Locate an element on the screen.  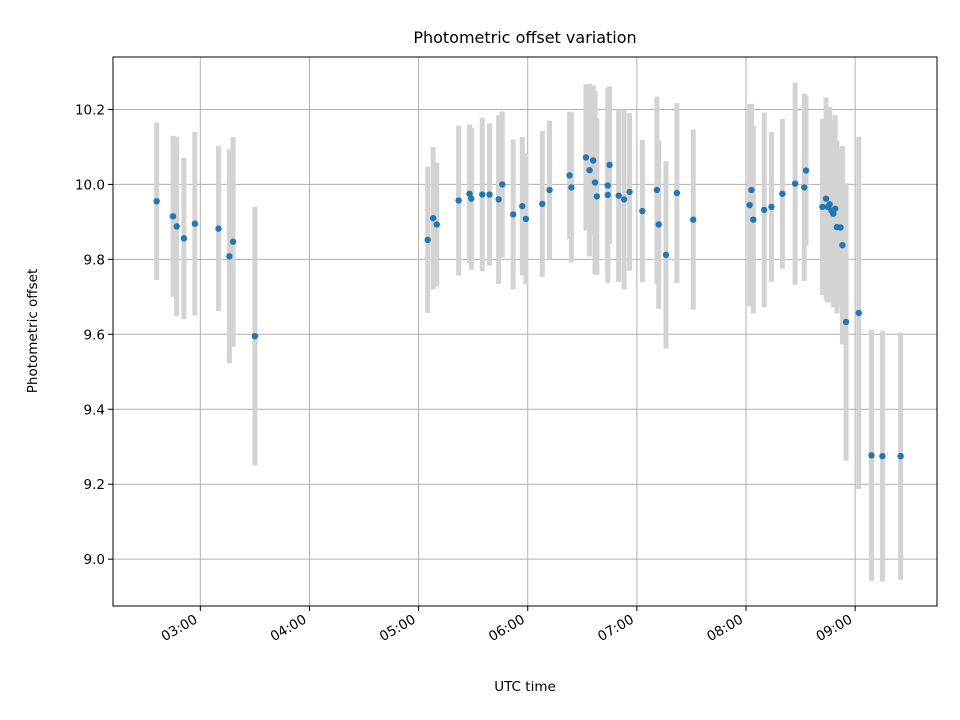
y-tick-label: 9.6 is located at coordinates (94, 335).